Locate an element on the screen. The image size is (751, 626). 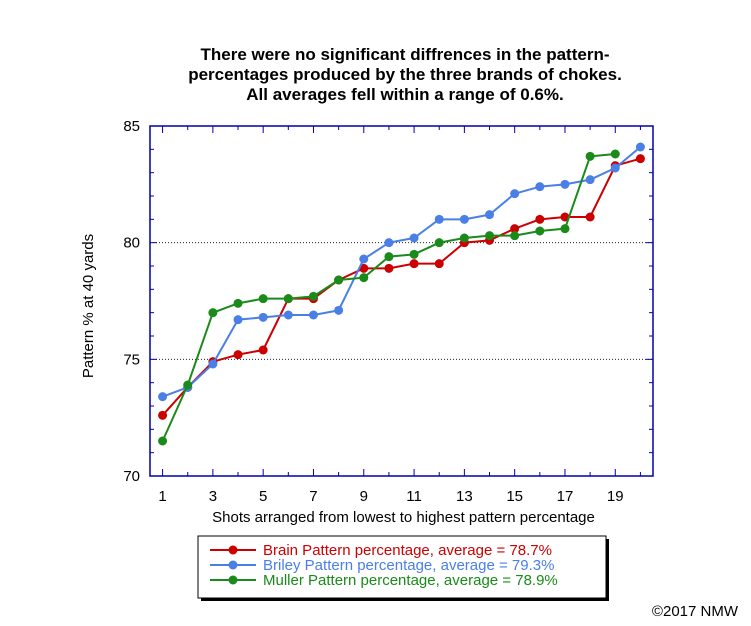
x-tick-label: 17 is located at coordinates (565, 496).